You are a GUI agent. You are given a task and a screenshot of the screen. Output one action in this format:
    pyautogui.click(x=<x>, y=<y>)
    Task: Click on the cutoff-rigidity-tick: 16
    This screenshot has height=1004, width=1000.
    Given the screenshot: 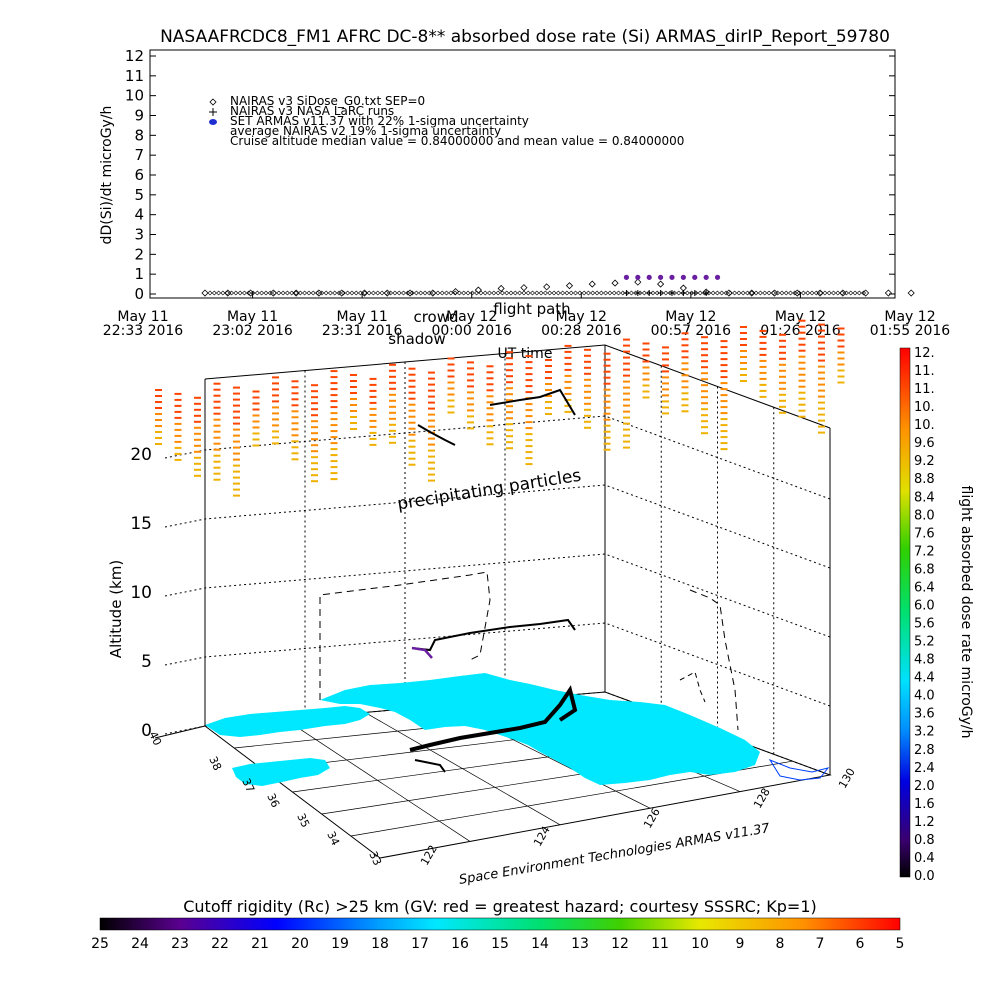 What is the action you would take?
    pyautogui.click(x=460, y=944)
    